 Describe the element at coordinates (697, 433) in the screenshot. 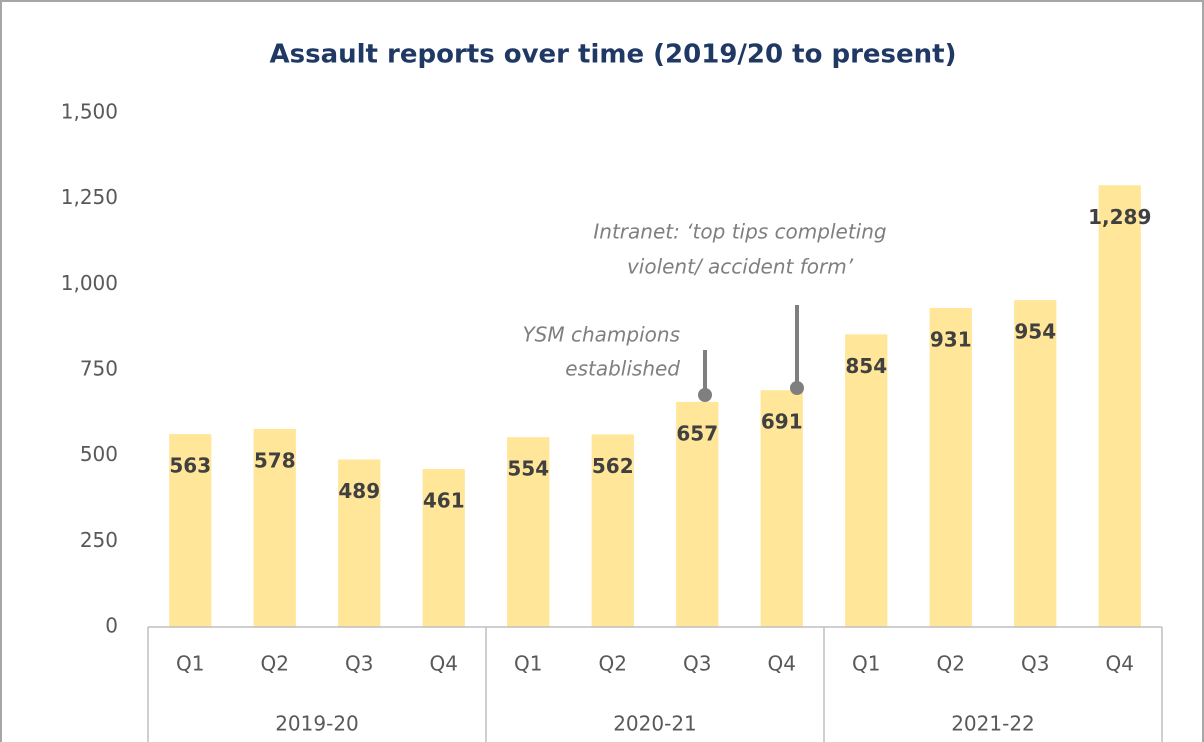

I see `data-label: 657` at that location.